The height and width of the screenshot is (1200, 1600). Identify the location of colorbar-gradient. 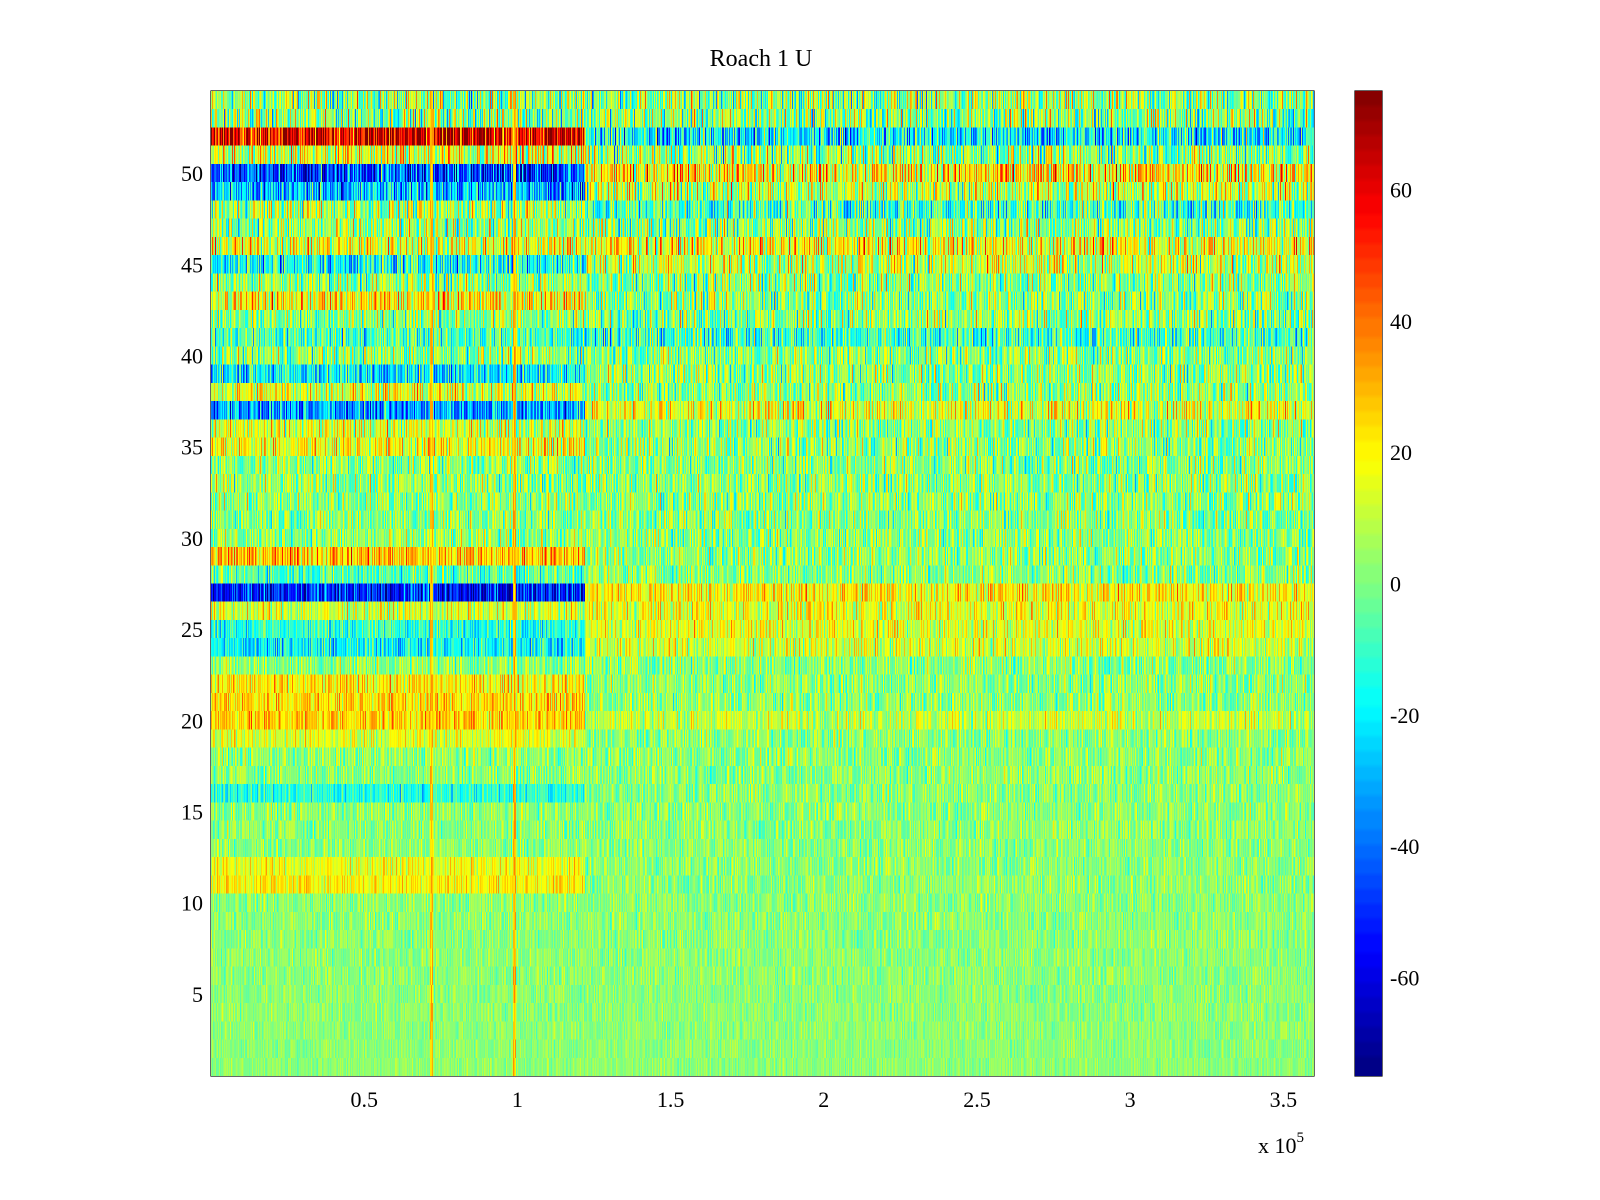
(1368, 583).